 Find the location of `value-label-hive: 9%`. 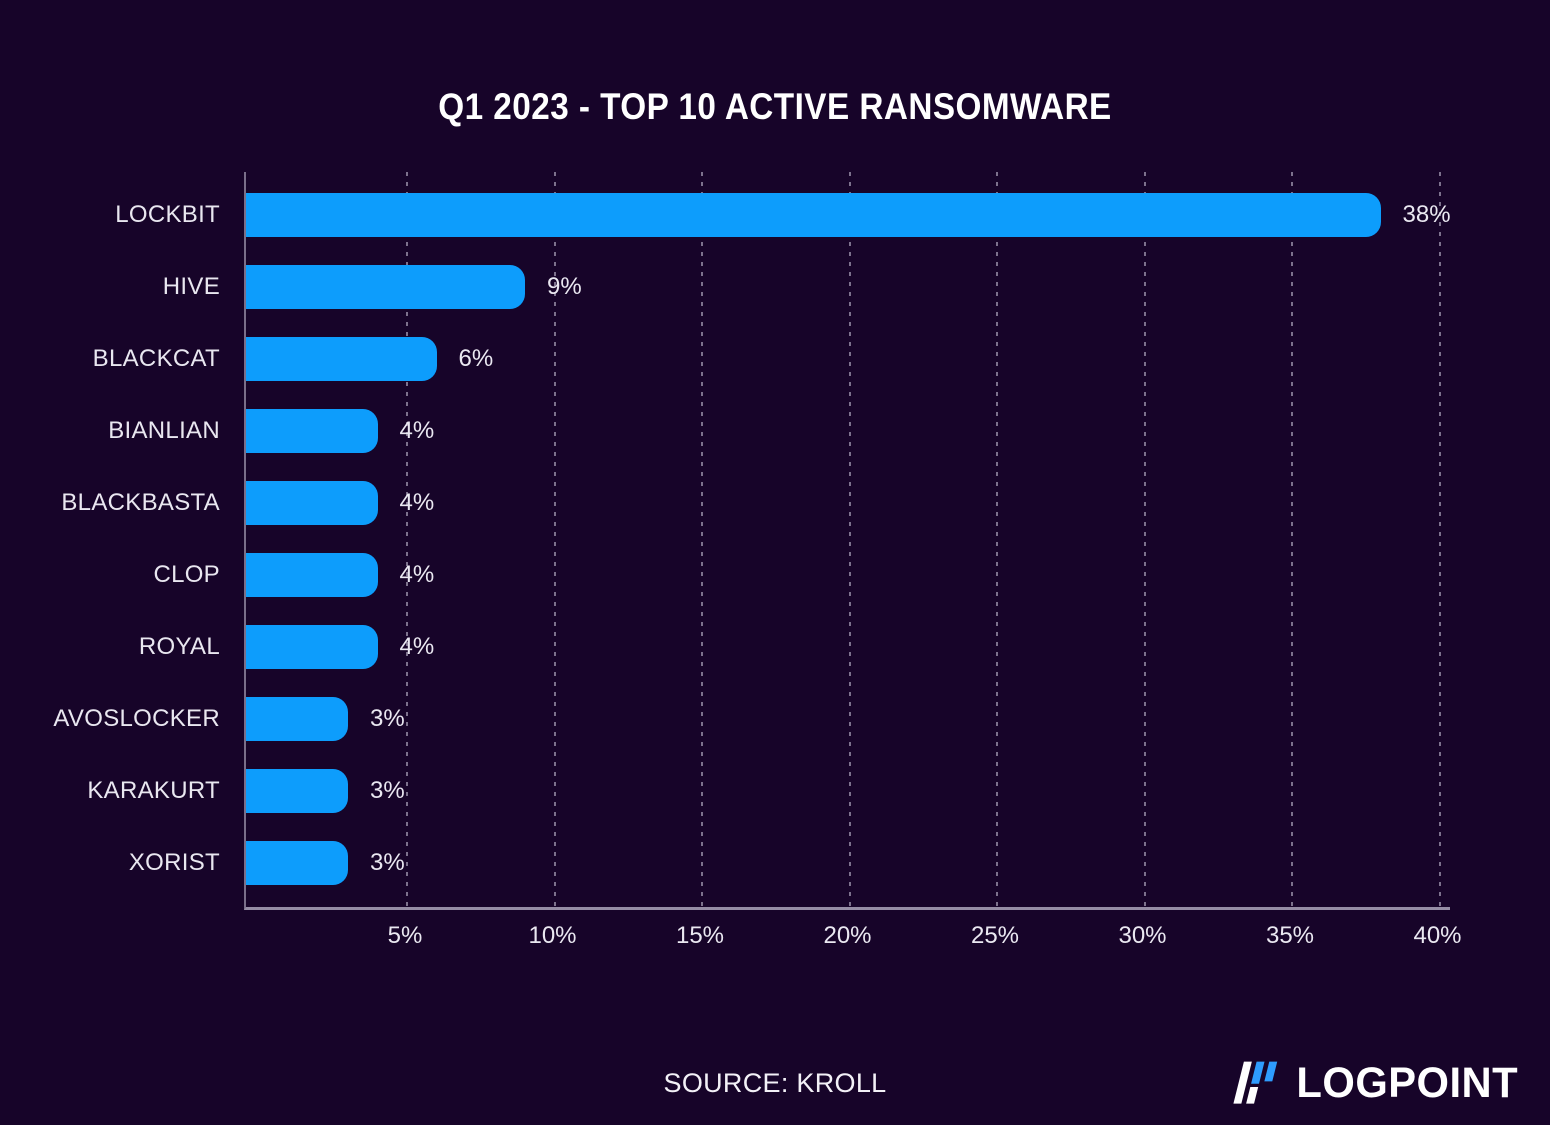

value-label-hive: 9% is located at coordinates (564, 286).